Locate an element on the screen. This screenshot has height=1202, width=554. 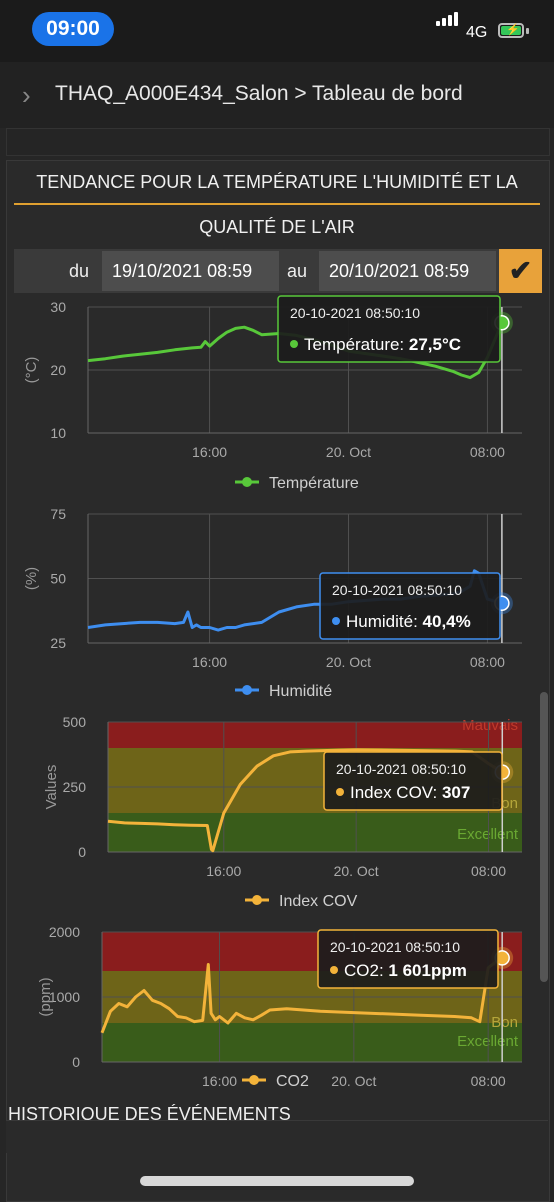
tooltip-series-value: 1 601ppm is located at coordinates (427, 970).